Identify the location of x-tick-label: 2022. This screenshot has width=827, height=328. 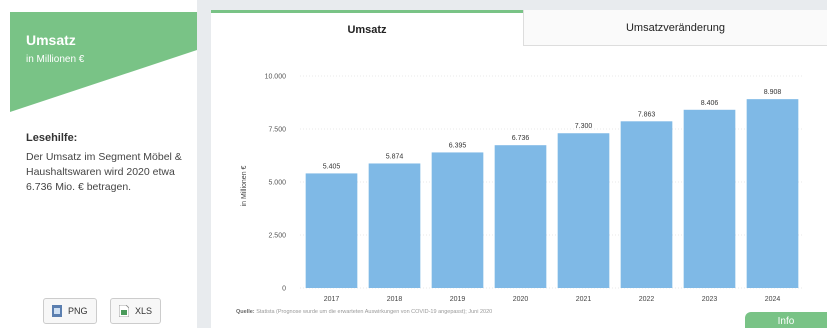
(647, 299).